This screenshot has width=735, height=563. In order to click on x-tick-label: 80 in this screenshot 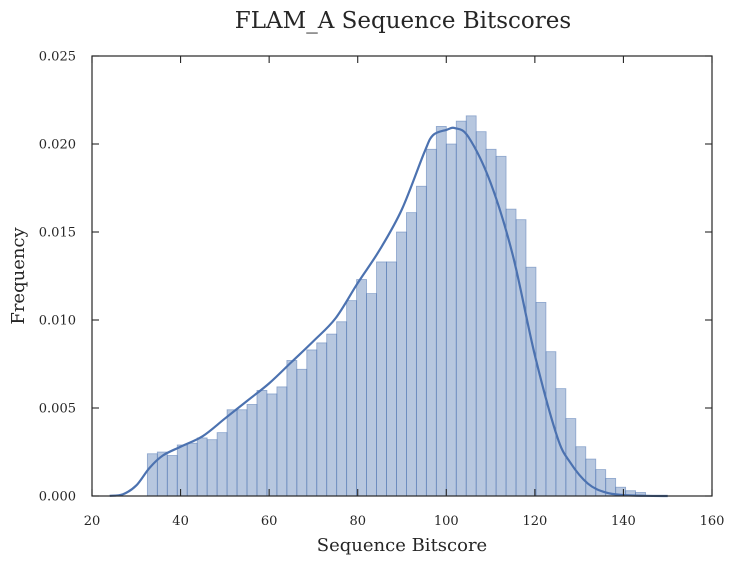, I will do `click(357, 521)`.